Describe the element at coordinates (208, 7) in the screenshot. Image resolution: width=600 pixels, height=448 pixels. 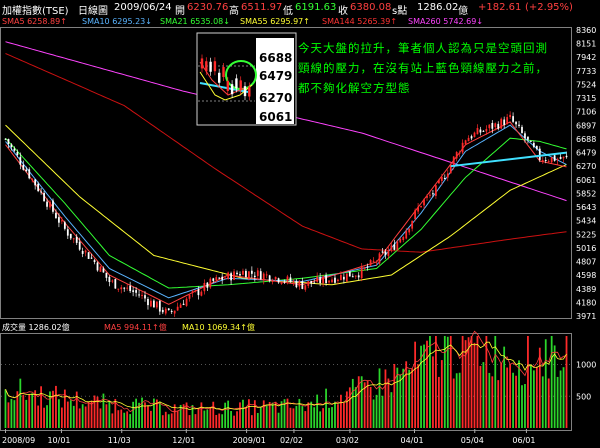
I see `open-value: 6230.76` at that location.